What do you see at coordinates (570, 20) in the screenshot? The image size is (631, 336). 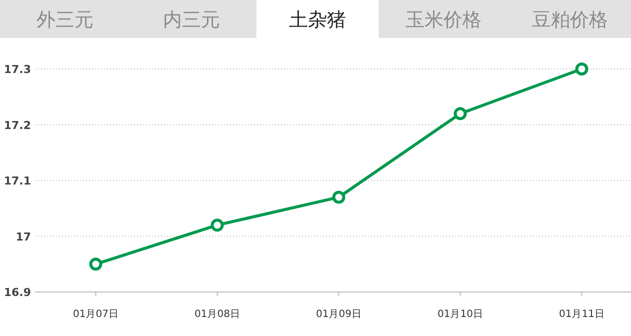 I see `text: 豆粕价格` at bounding box center [570, 20].